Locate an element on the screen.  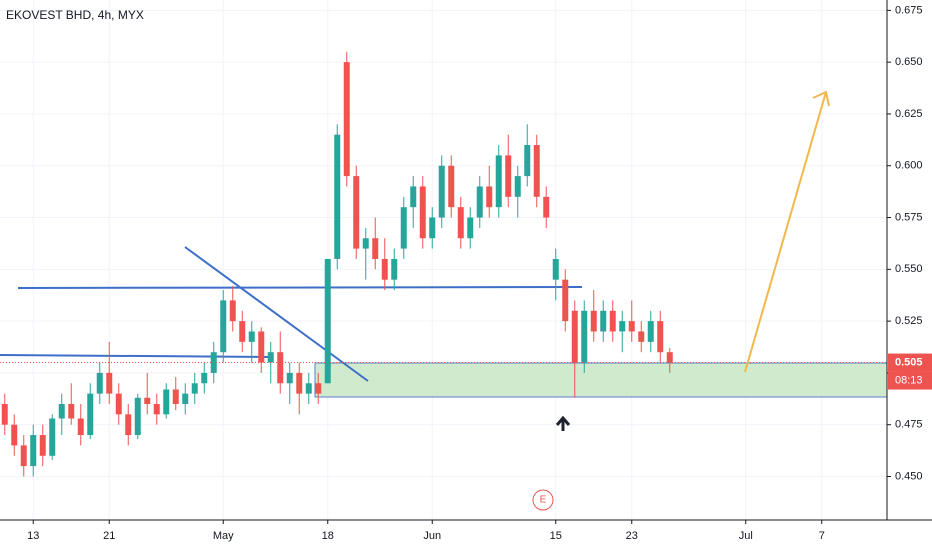
x-tick-label: 15 is located at coordinates (556, 536).